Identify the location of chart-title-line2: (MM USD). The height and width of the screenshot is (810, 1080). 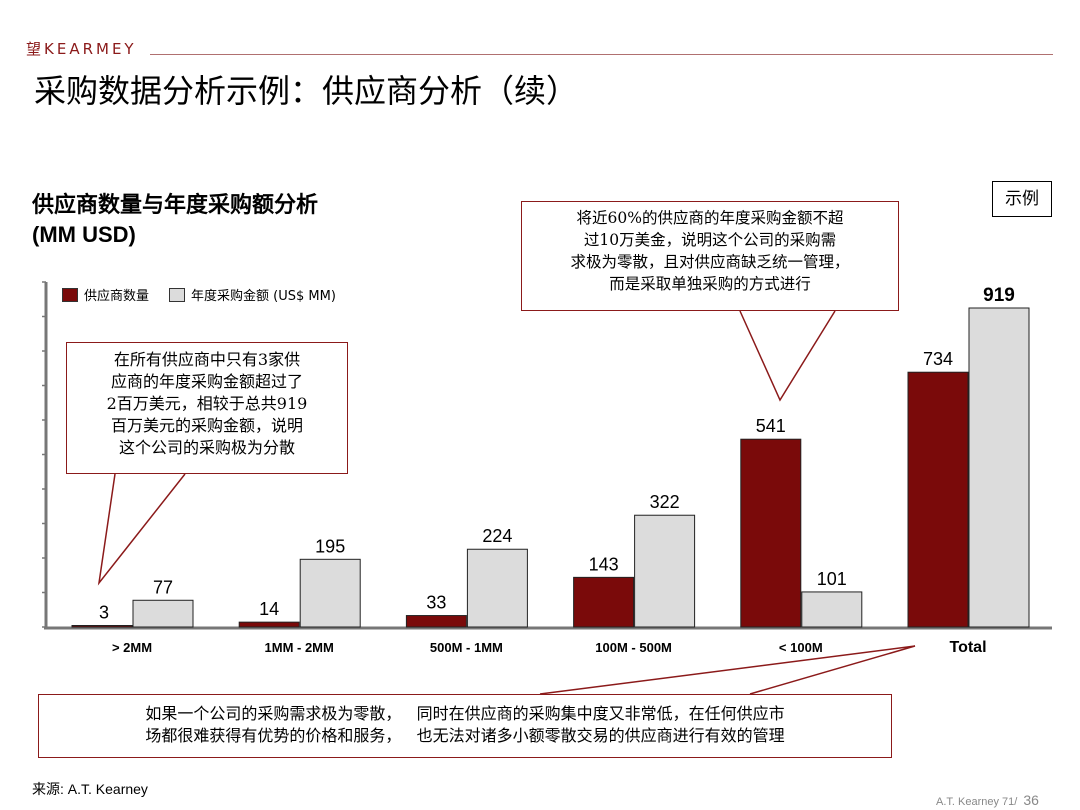
(84, 234).